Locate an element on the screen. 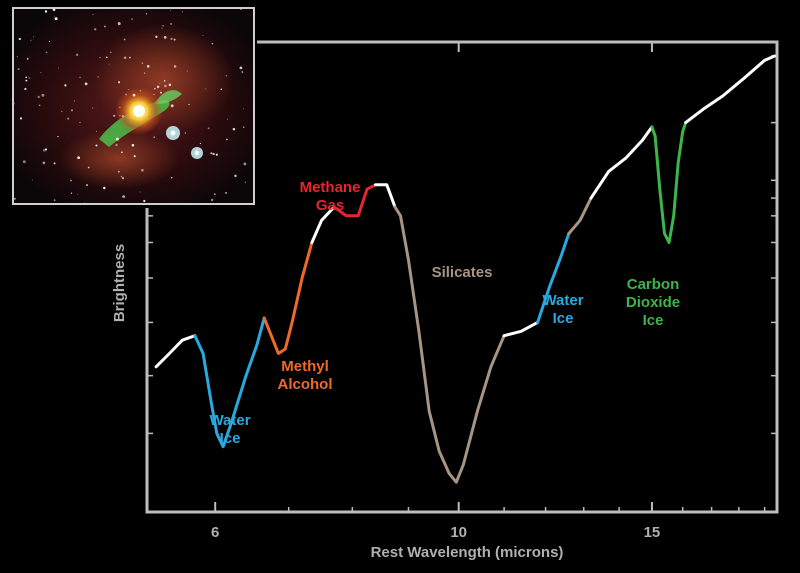  annotation-line: Carbon is located at coordinates (653, 284).